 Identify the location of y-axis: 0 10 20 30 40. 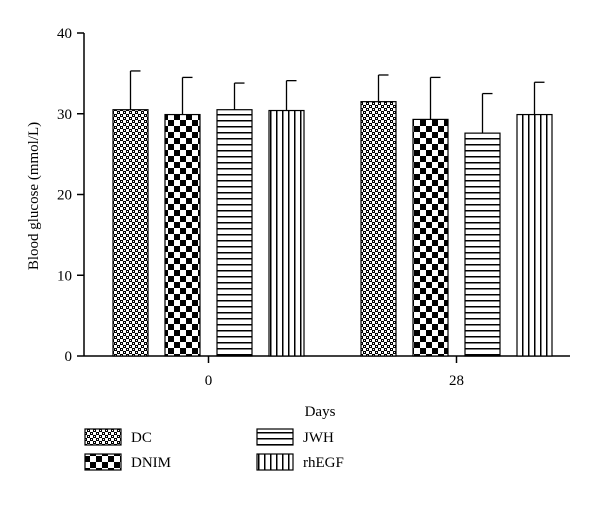
(71, 195).